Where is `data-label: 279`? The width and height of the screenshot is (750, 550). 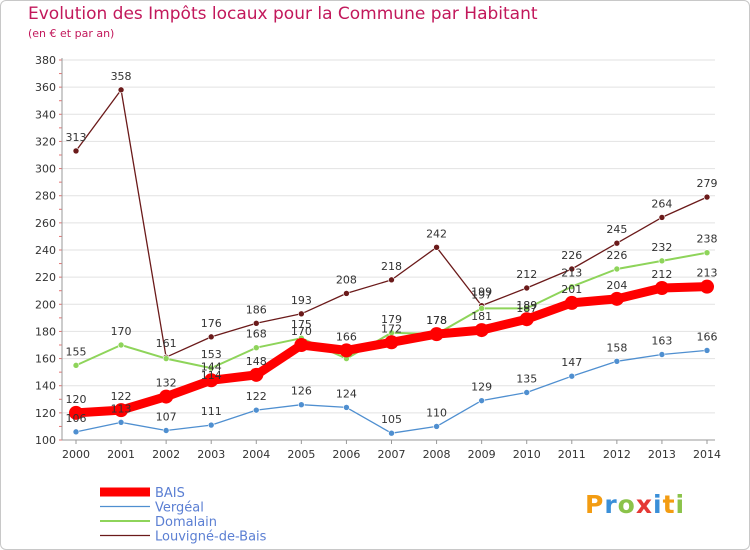 data-label: 279 is located at coordinates (707, 183).